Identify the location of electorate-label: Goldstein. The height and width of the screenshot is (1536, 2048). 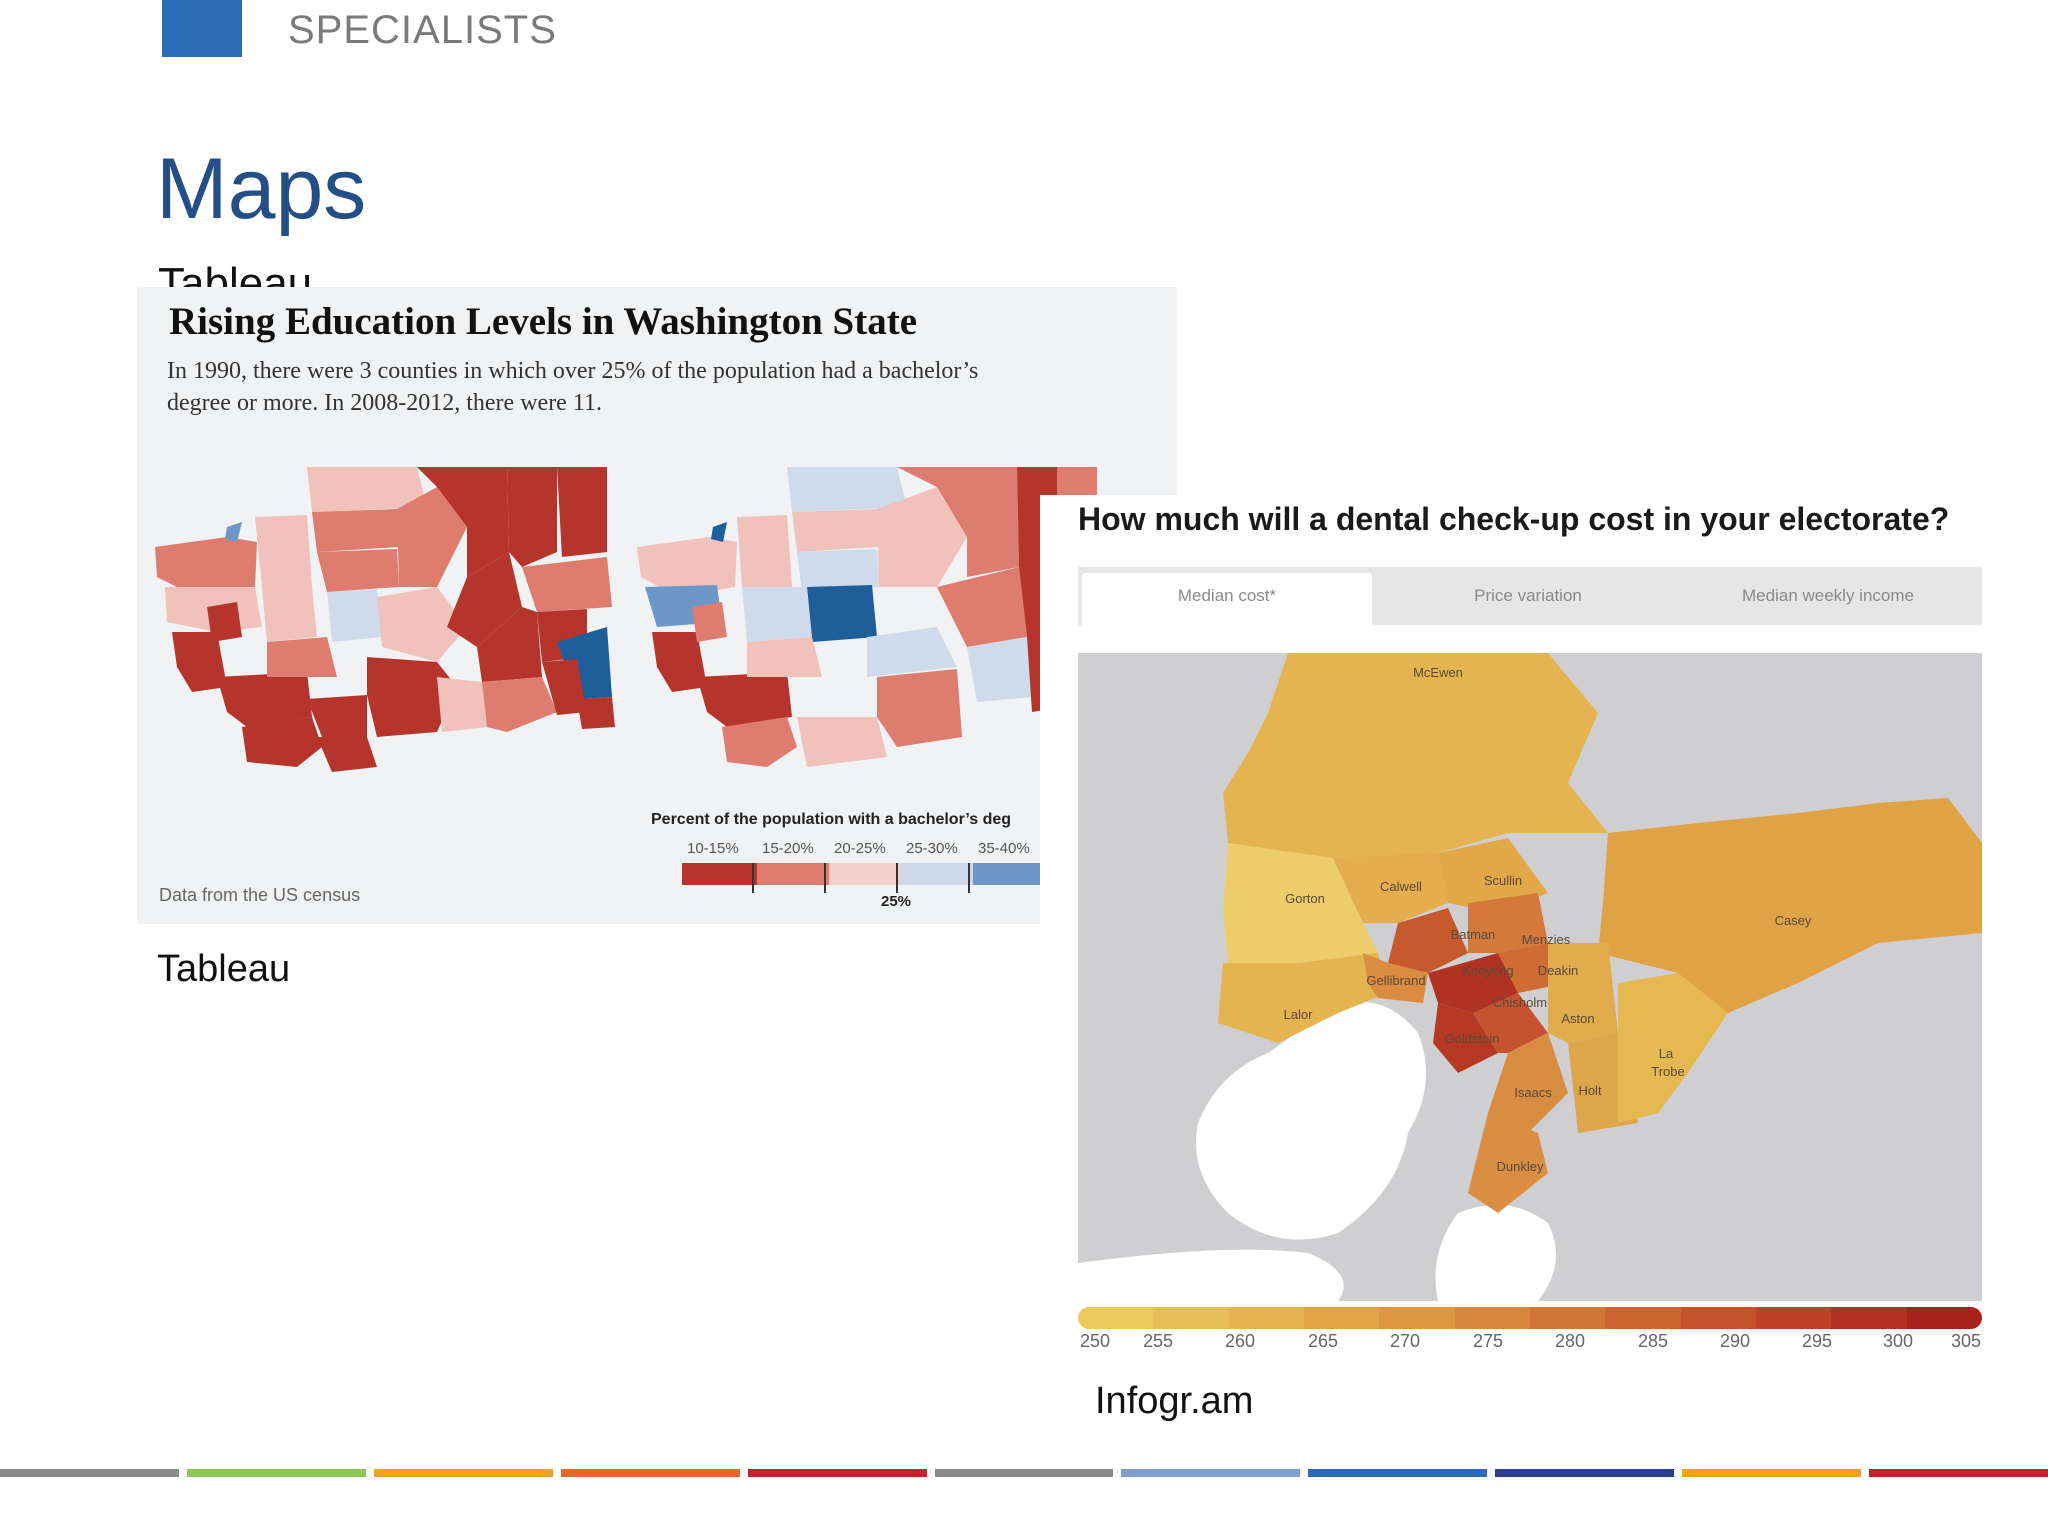
(1472, 1038).